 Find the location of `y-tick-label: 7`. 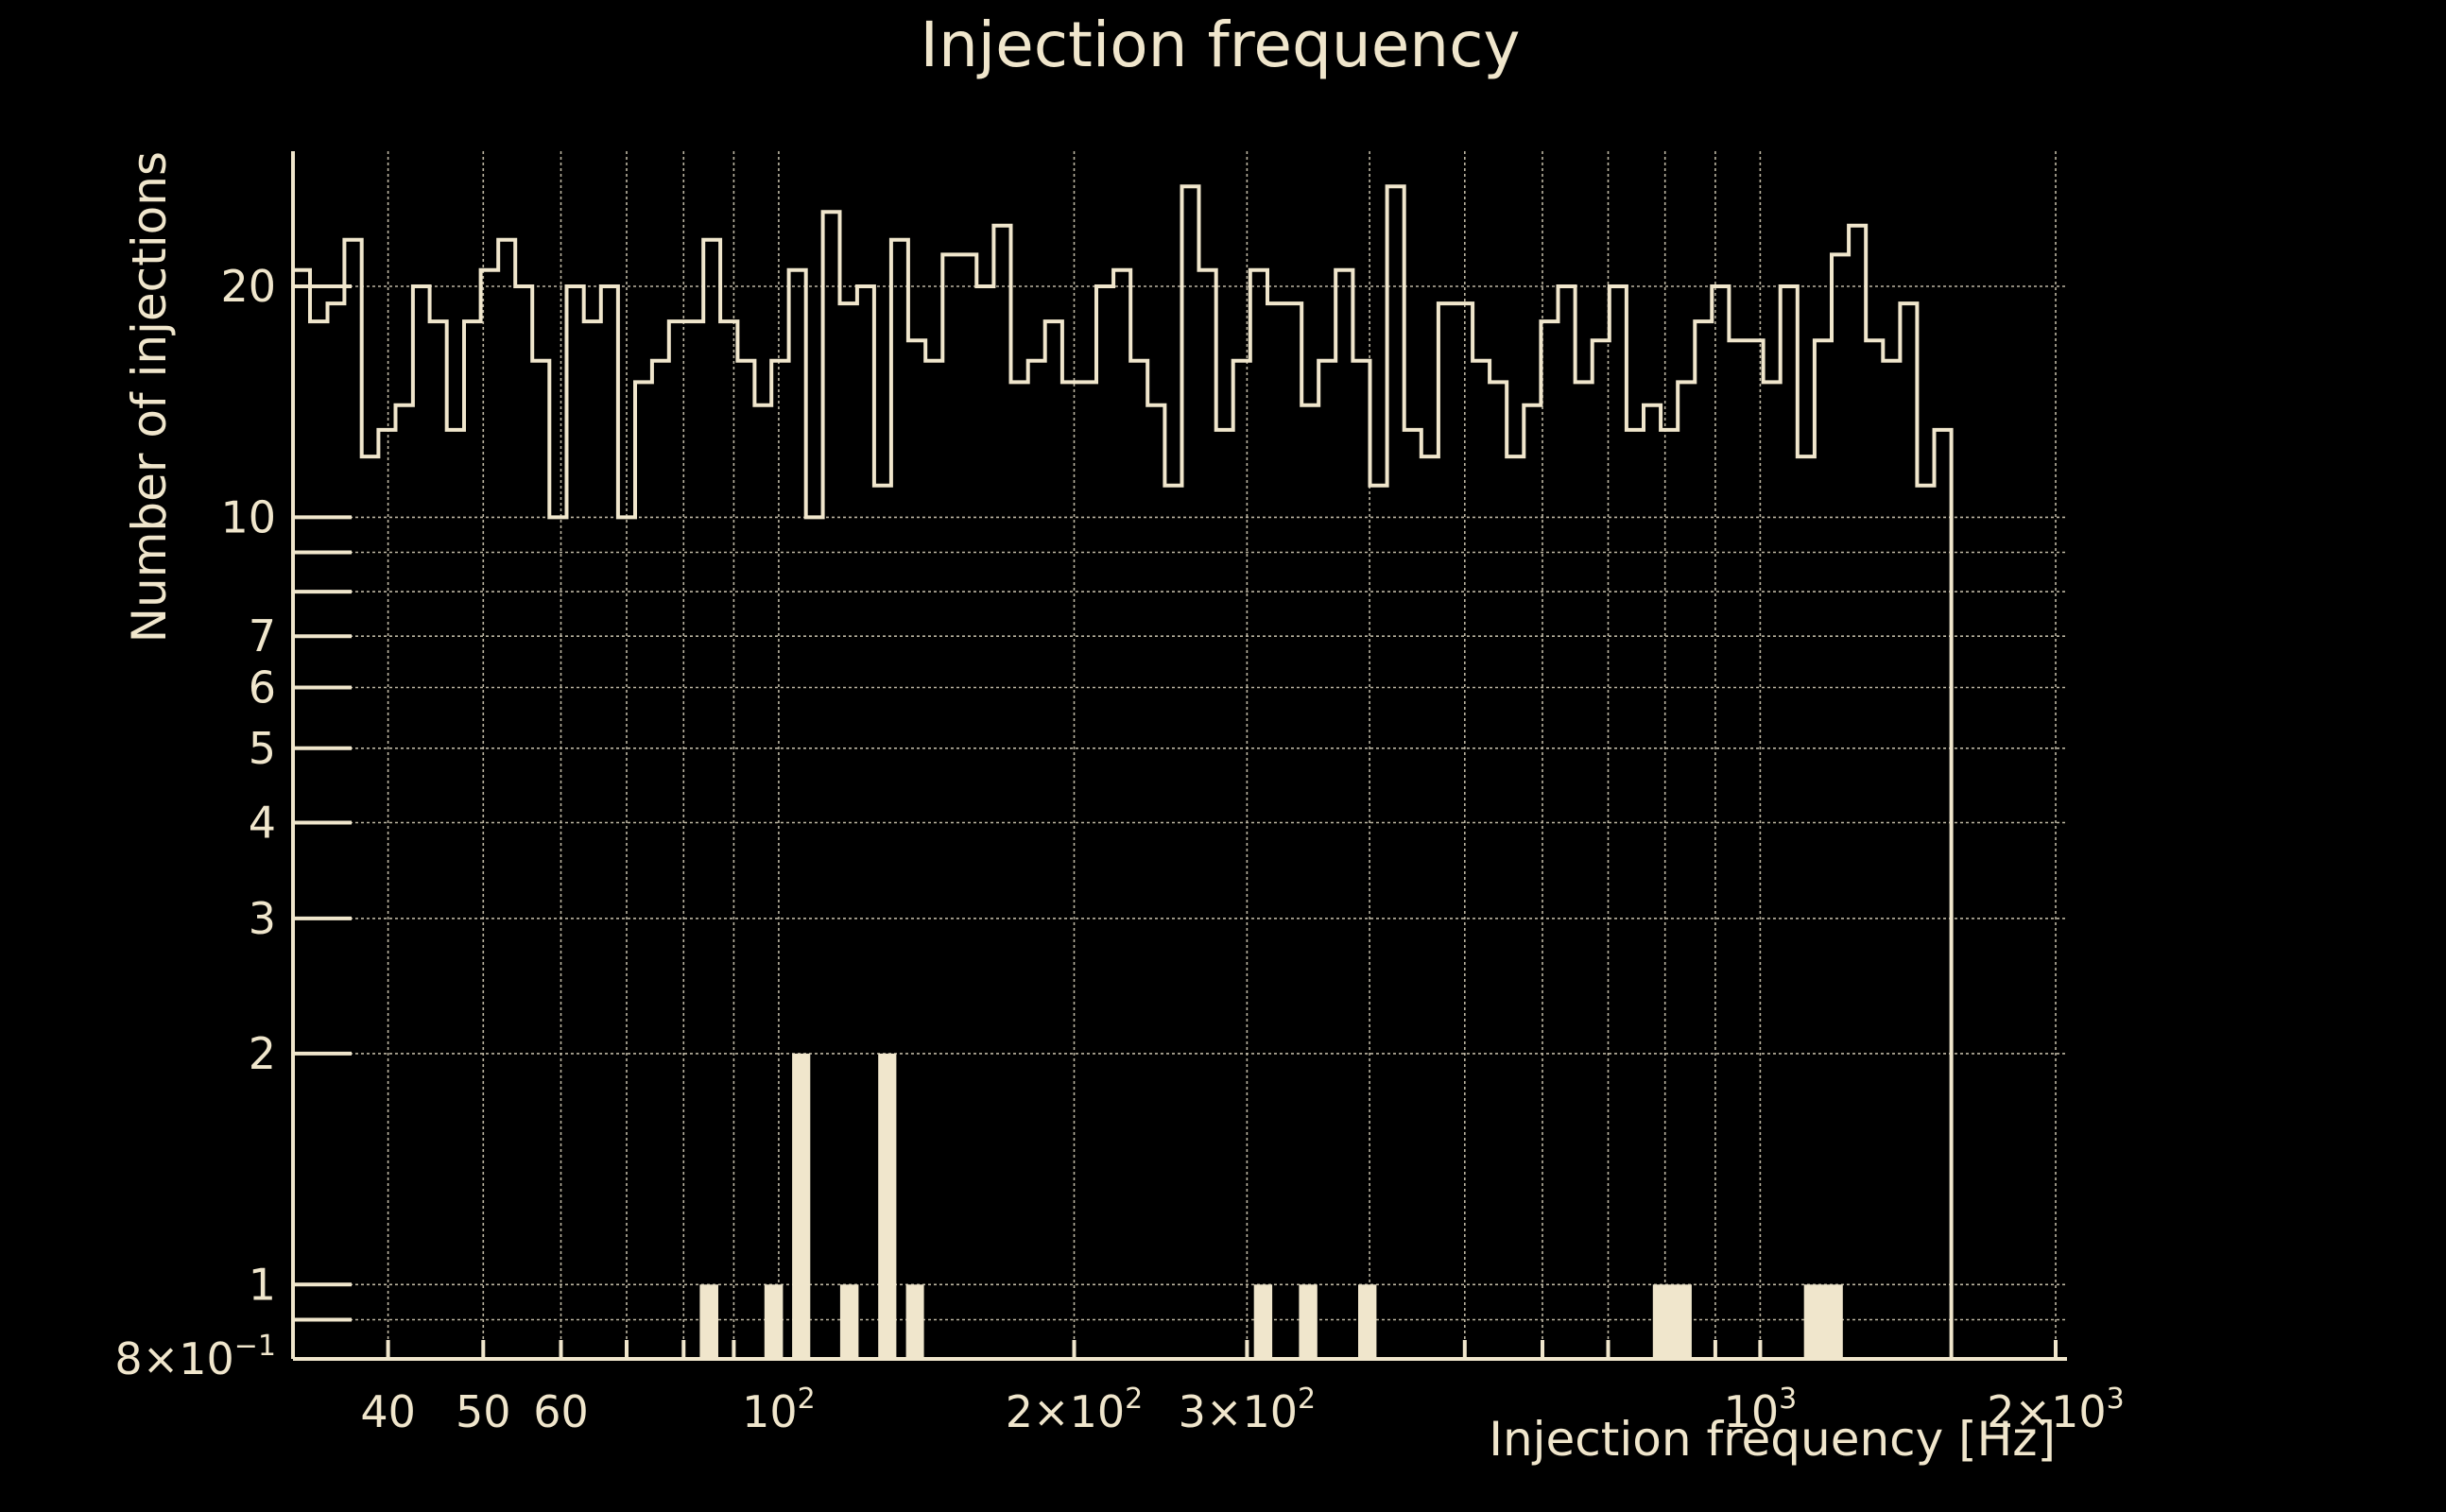

y-tick-label: 7 is located at coordinates (262, 636).